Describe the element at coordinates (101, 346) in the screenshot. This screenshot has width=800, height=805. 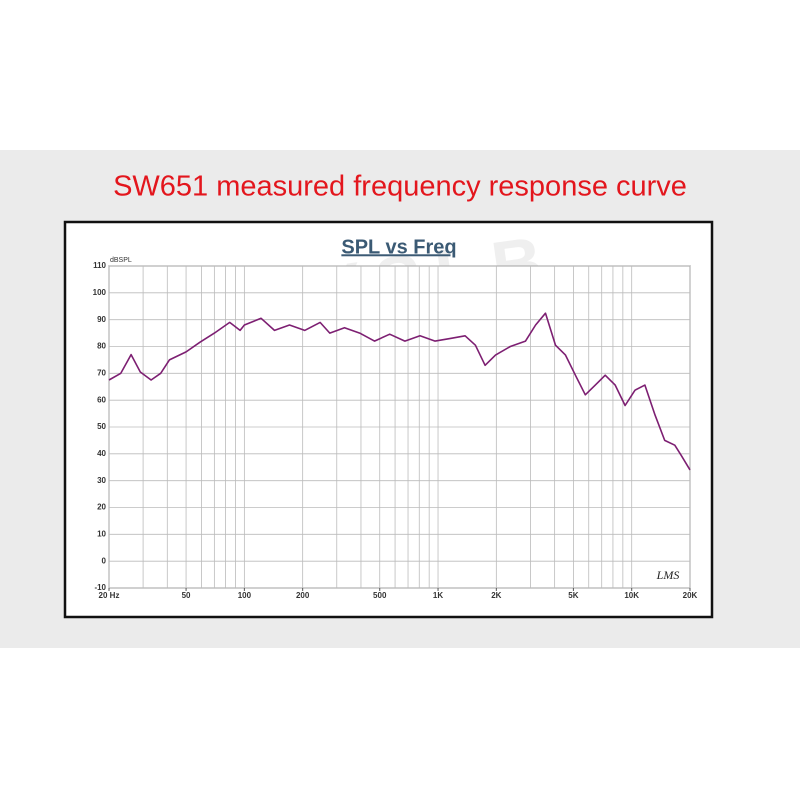
I see `y-tick-label: 80` at that location.